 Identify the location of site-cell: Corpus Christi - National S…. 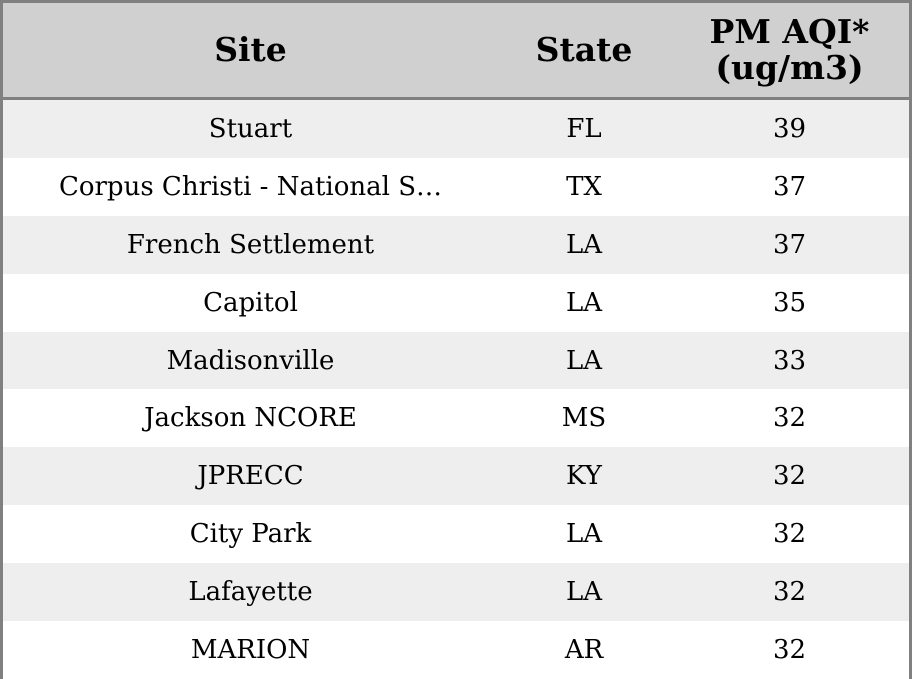
(250, 186).